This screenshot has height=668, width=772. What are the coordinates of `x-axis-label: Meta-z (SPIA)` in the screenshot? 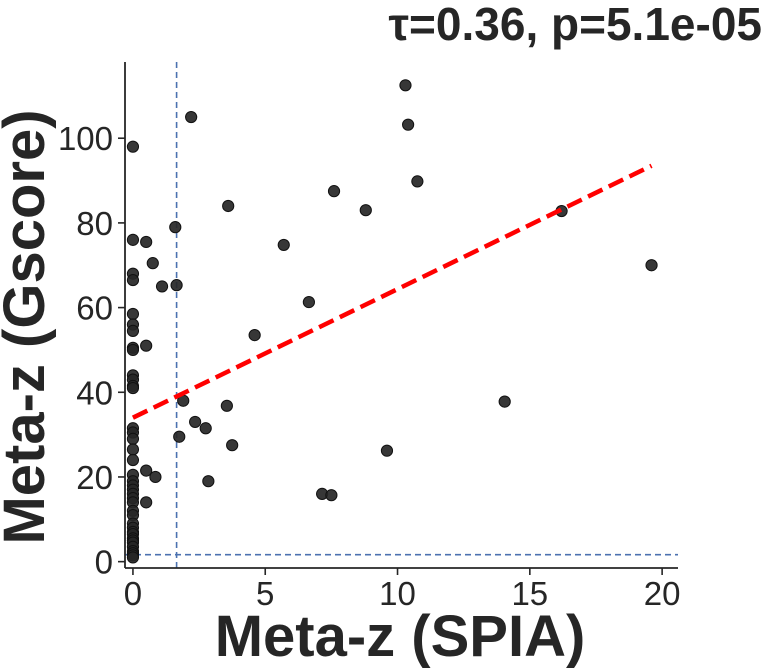 It's located at (400, 636).